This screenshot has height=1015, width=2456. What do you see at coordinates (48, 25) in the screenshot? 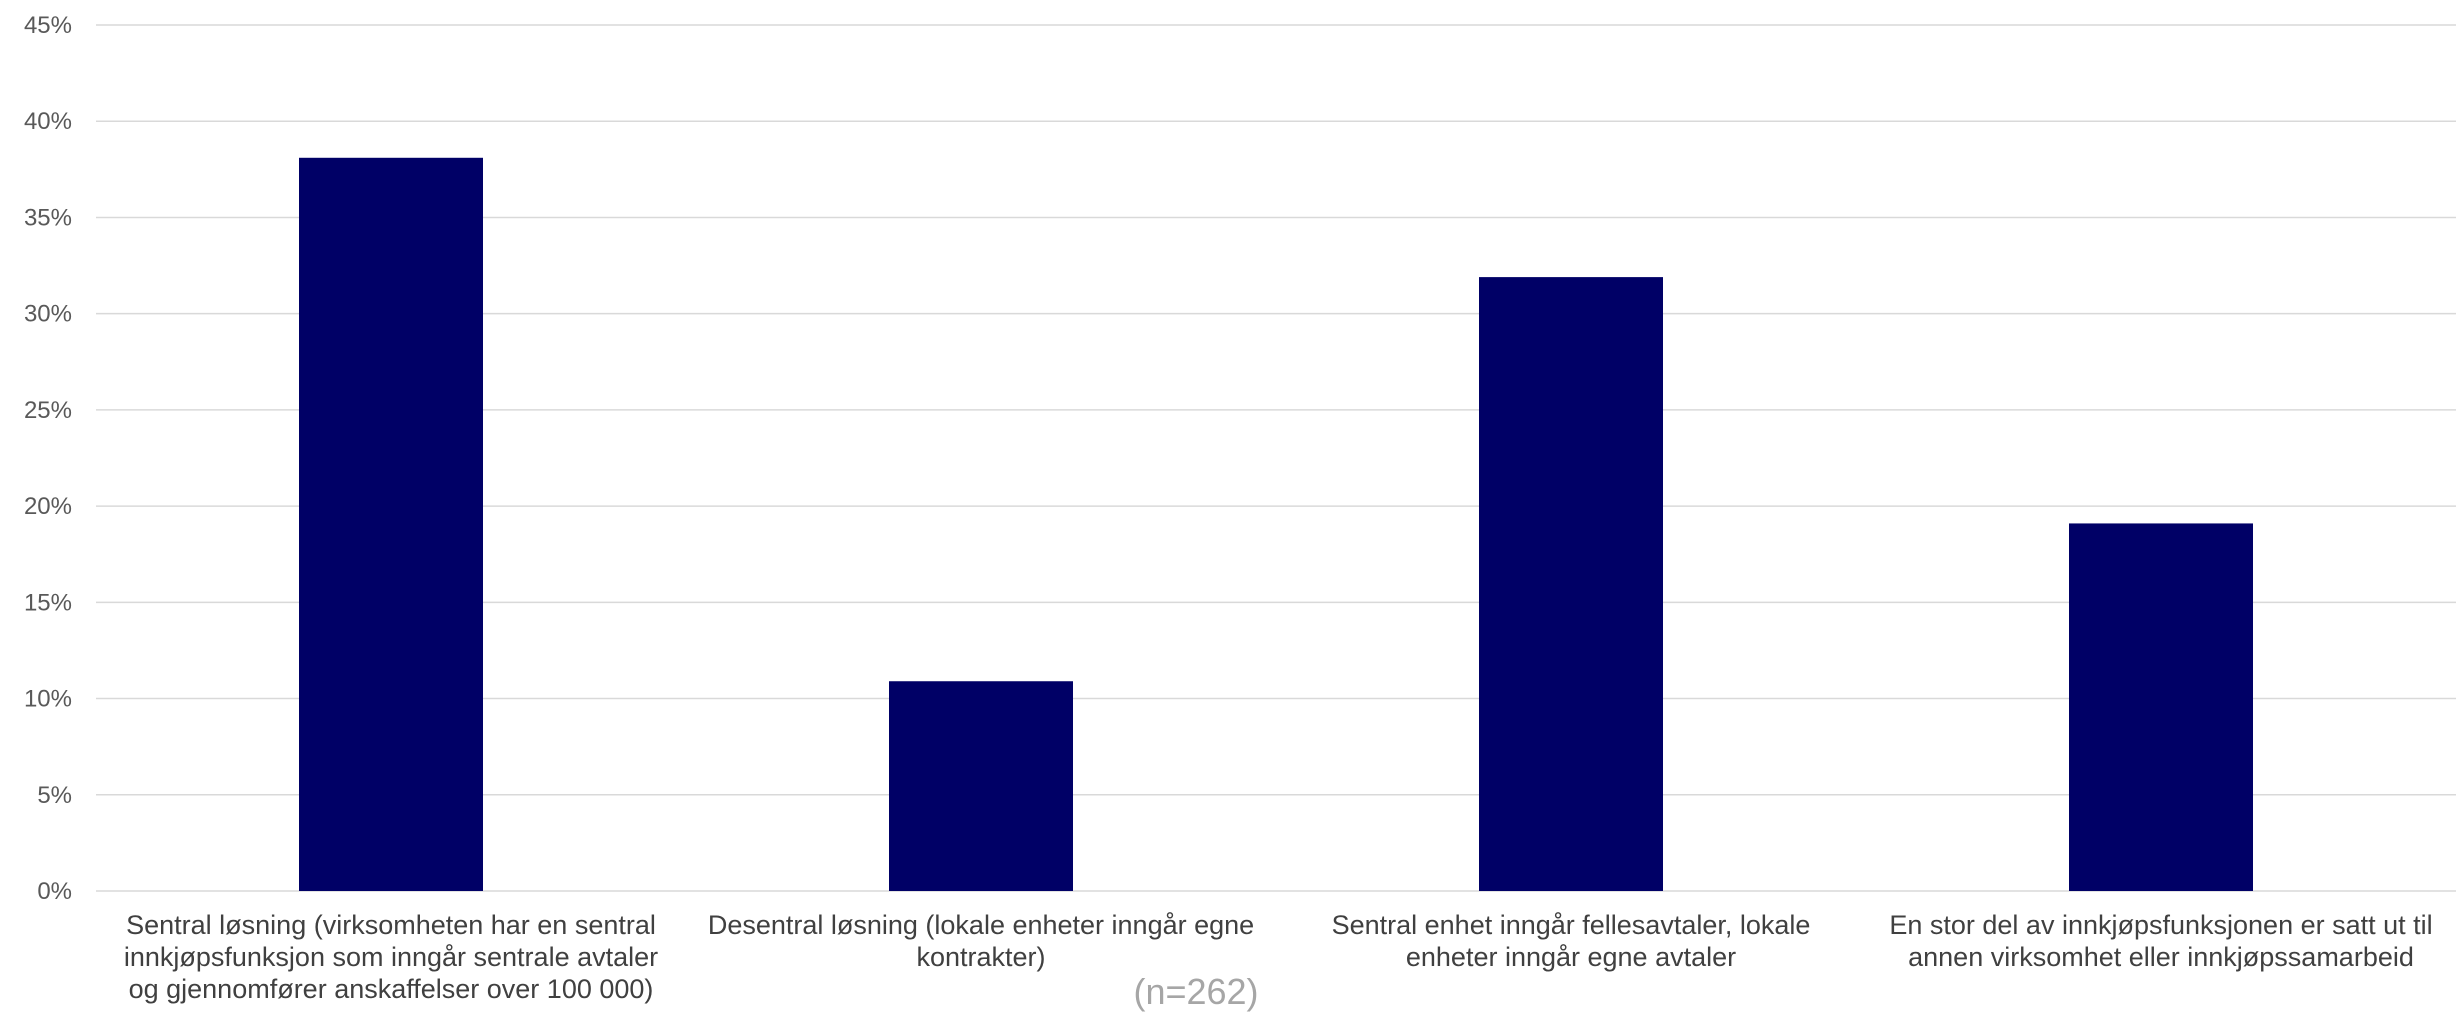
I see `y-tick-label: 45%` at bounding box center [48, 25].